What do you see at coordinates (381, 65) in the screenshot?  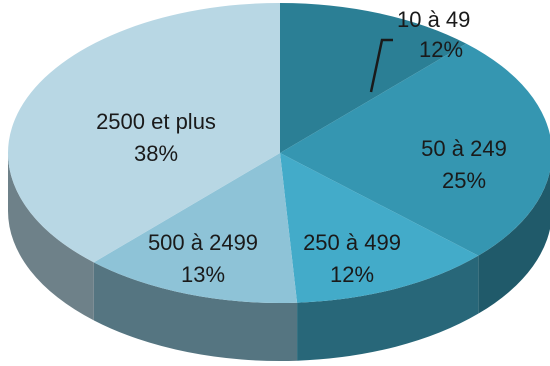 I see `leader-line` at bounding box center [381, 65].